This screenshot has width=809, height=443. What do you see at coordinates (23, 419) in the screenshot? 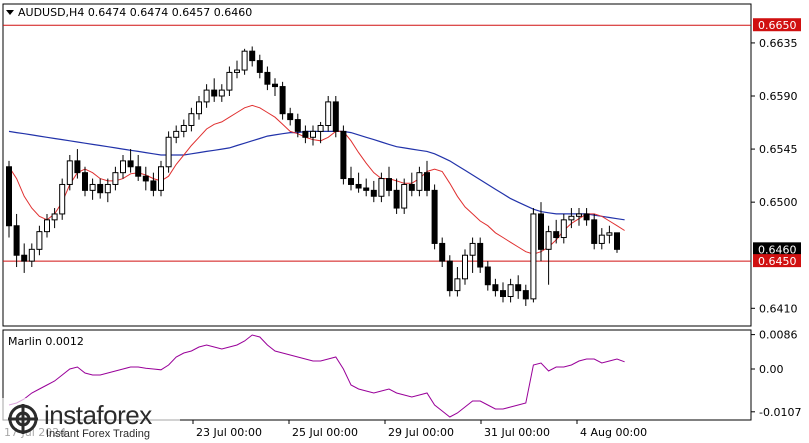
I see `instaforex-logo-icon` at bounding box center [23, 419].